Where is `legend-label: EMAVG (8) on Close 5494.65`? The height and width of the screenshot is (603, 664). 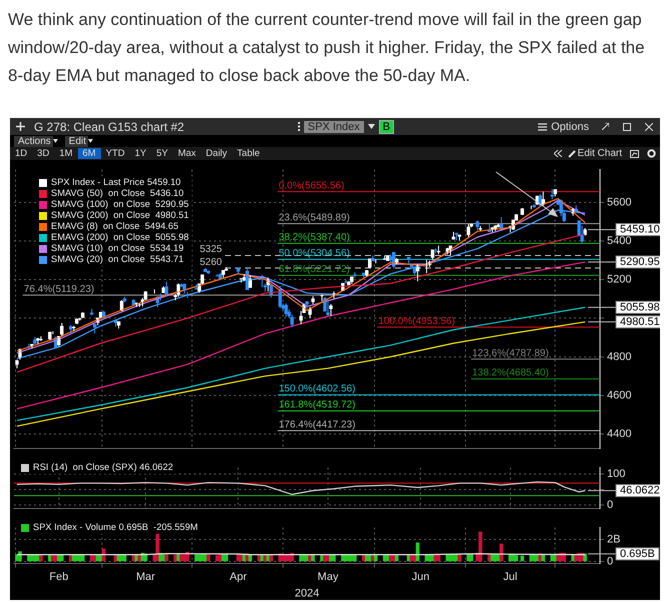
legend-label: EMAVG (8) on Close 5494.65 is located at coordinates (115, 226).